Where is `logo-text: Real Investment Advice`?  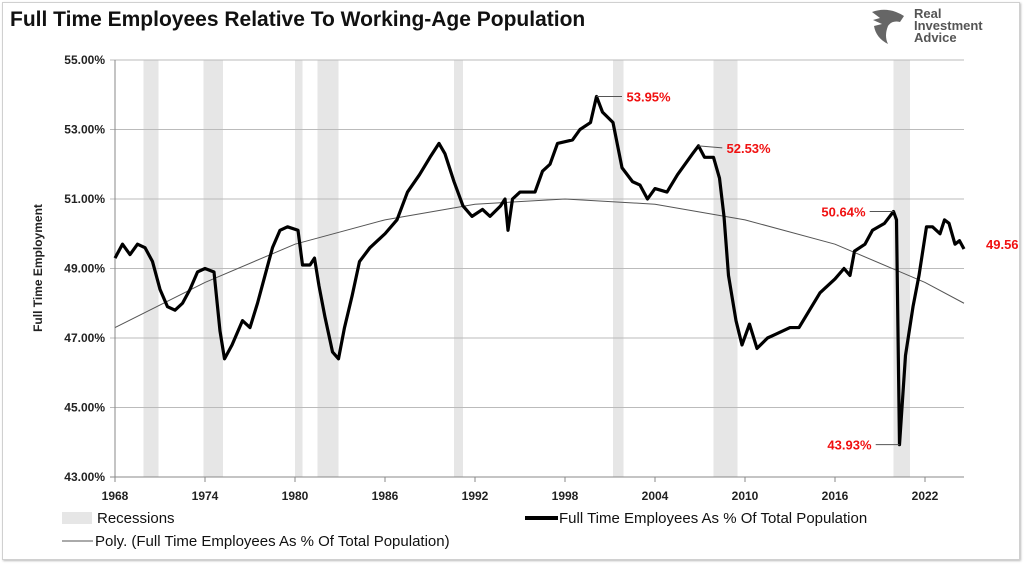 logo-text: Real Investment Advice is located at coordinates (948, 25).